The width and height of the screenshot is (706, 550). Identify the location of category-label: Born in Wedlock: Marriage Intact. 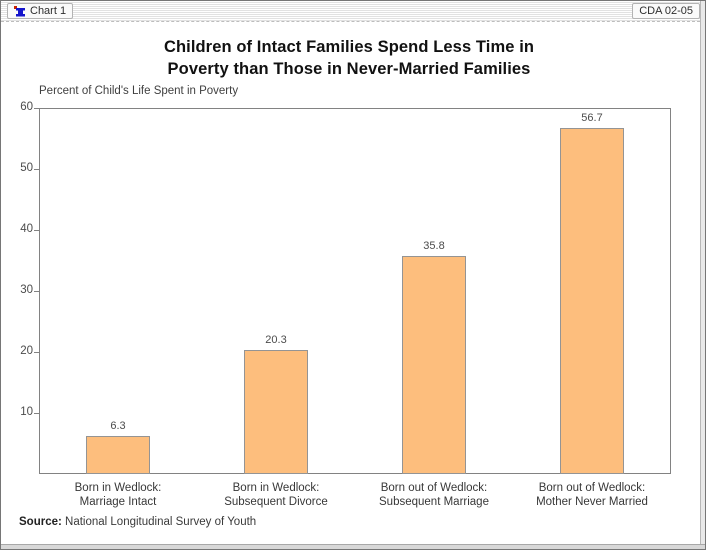
(118, 495).